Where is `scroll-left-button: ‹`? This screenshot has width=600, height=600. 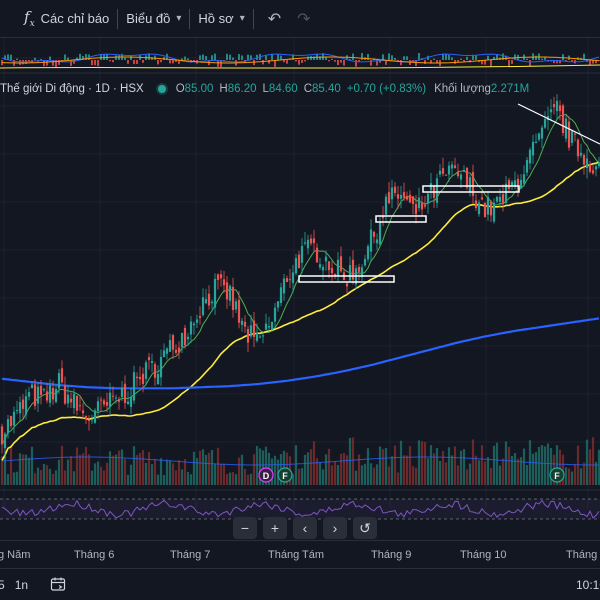 scroll-left-button: ‹ is located at coordinates (305, 528).